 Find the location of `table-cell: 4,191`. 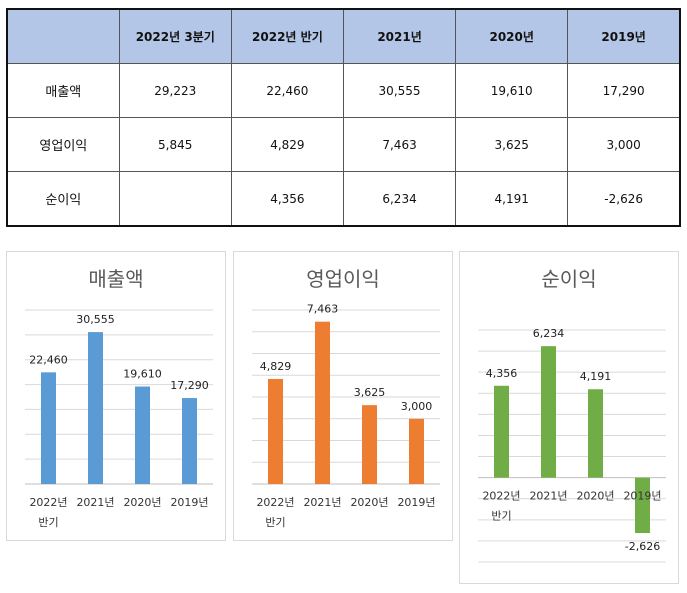

table-cell: 4,191 is located at coordinates (512, 199).